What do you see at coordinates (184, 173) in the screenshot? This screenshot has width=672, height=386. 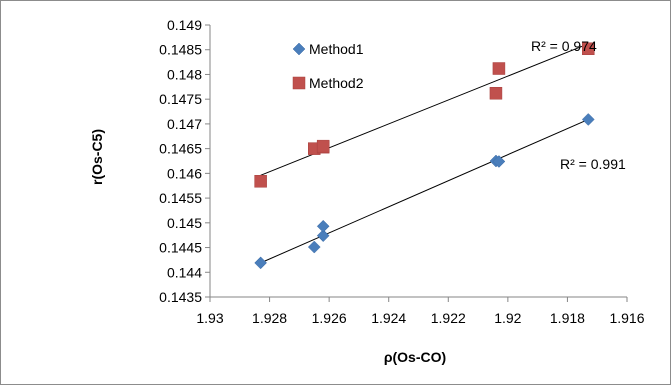 I see `y-tick-label: 0.146` at bounding box center [184, 173].